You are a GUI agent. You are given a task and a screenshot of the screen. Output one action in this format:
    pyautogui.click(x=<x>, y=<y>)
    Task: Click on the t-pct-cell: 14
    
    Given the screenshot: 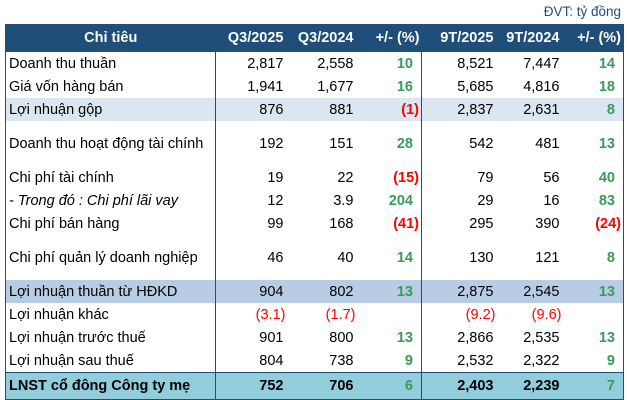 What is the action you would take?
    pyautogui.click(x=606, y=63)
    